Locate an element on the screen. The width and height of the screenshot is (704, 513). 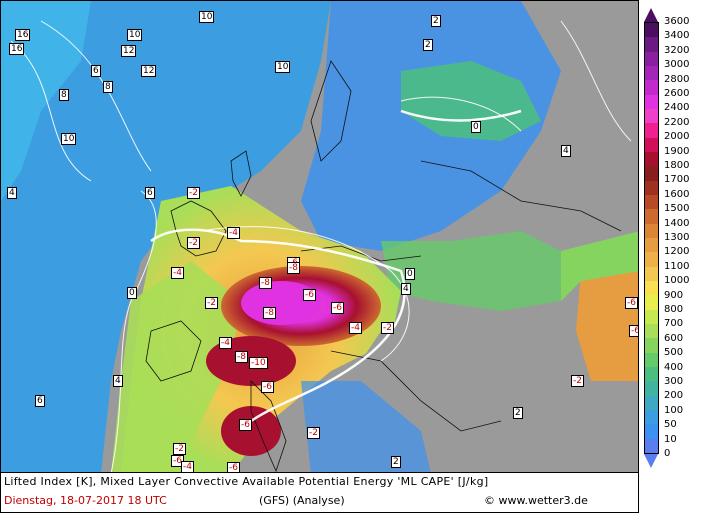
copyright-link: © www.wetter3.de is located at coordinates (536, 500).